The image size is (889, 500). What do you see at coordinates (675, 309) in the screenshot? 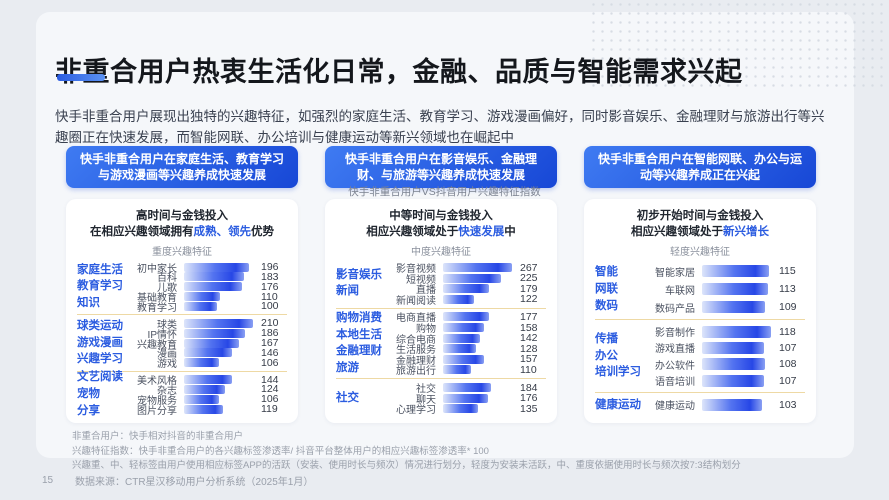
I see `bar-category-label: 数码产品` at bounding box center [675, 309].